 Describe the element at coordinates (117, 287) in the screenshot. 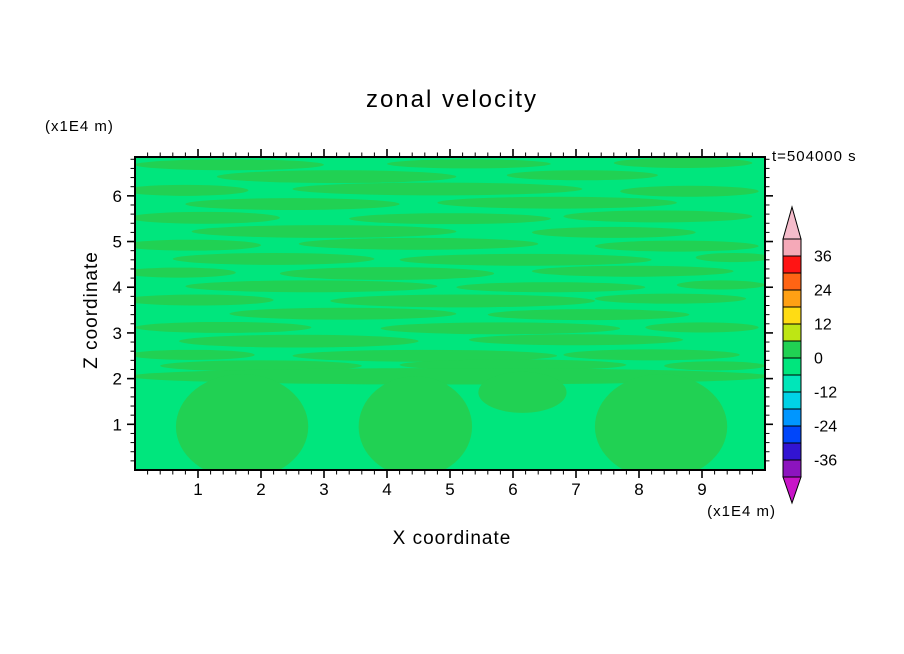

I see `z-tick-label: 4` at that location.